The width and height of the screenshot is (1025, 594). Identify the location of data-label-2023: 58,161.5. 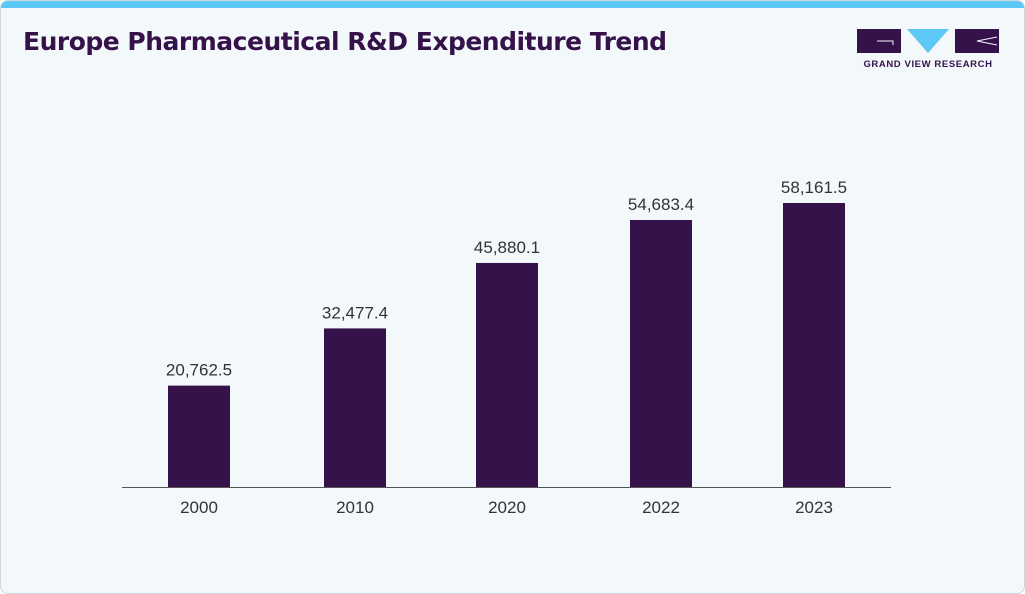
(814, 187).